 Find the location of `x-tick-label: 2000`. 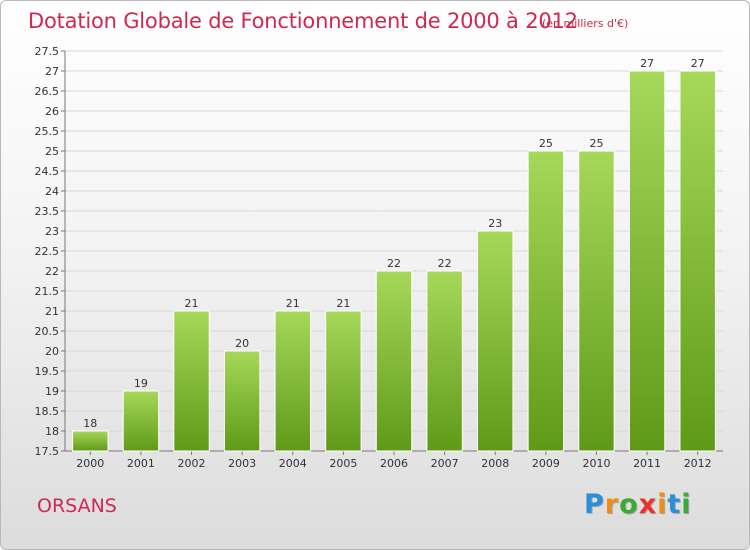

x-tick-label: 2000 is located at coordinates (90, 463).